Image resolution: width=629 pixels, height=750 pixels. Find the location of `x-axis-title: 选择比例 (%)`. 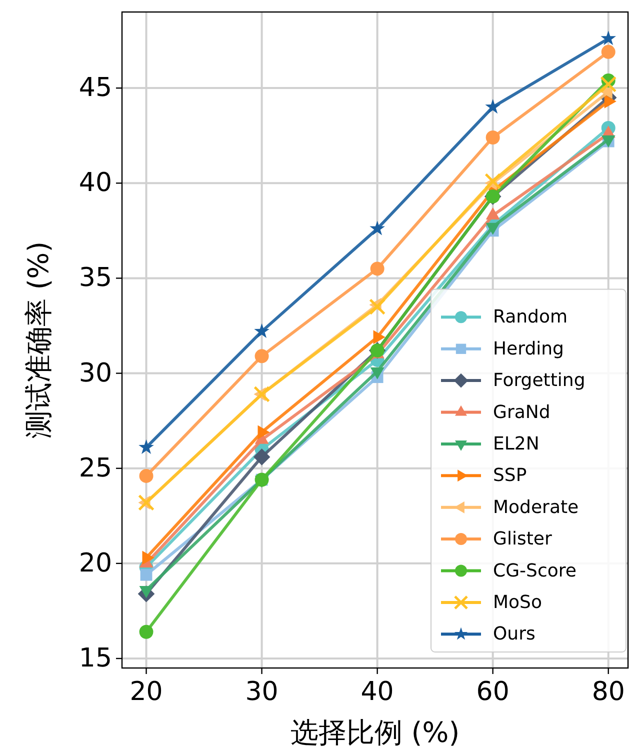

x-axis-title: 选择比例 (%) is located at coordinates (375, 732).